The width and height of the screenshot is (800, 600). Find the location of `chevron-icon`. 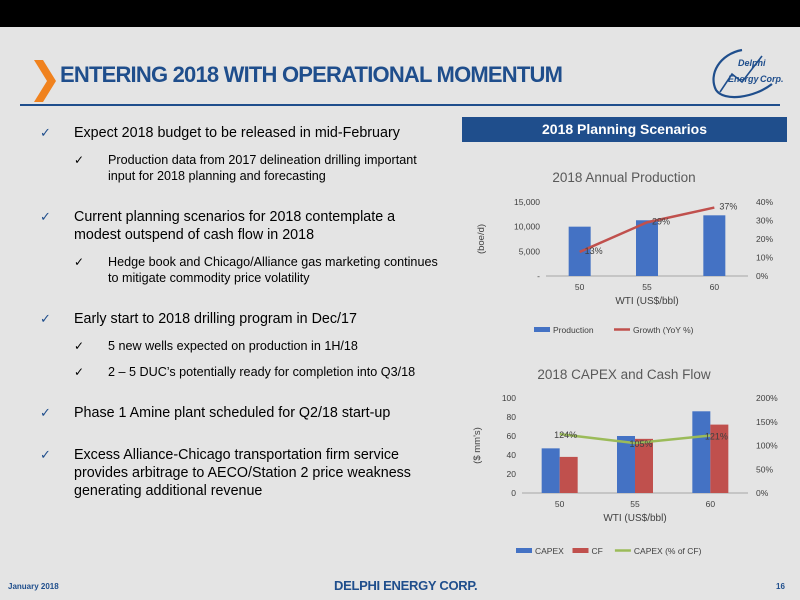

chevron-icon is located at coordinates (45, 81).